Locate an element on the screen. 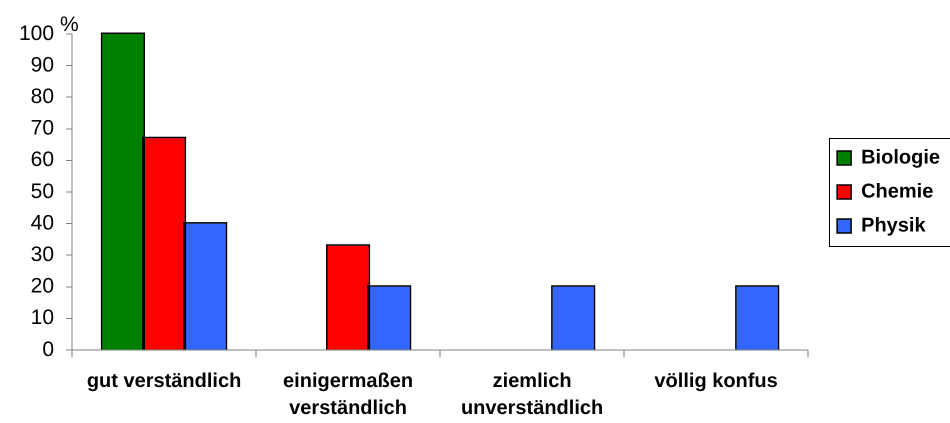 Image resolution: width=950 pixels, height=423 pixels. legend-label: Chemie is located at coordinates (897, 191).